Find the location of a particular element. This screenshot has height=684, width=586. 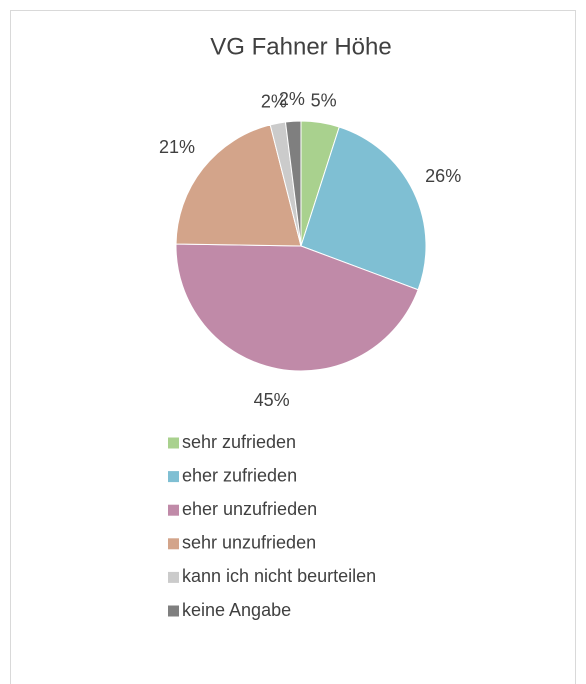

data-label: 5% is located at coordinates (324, 101).